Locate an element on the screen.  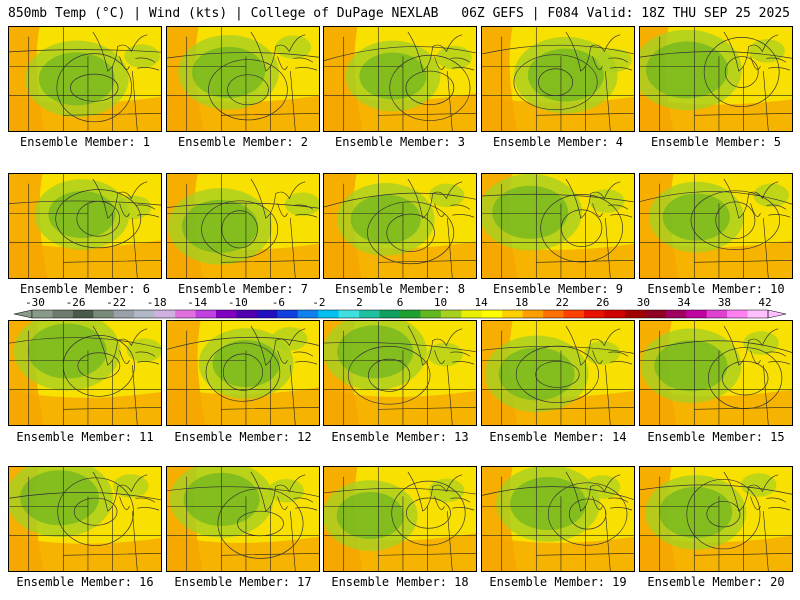
colorbar-tick-label: 10 is located at coordinates (440, 302).